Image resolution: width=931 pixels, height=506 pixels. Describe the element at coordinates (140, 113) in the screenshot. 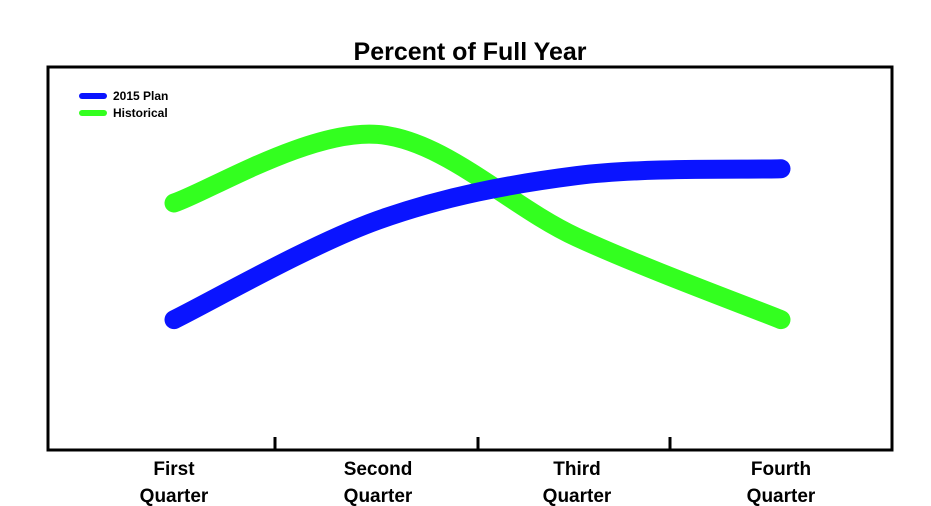

I see `legend-label: Historical` at that location.